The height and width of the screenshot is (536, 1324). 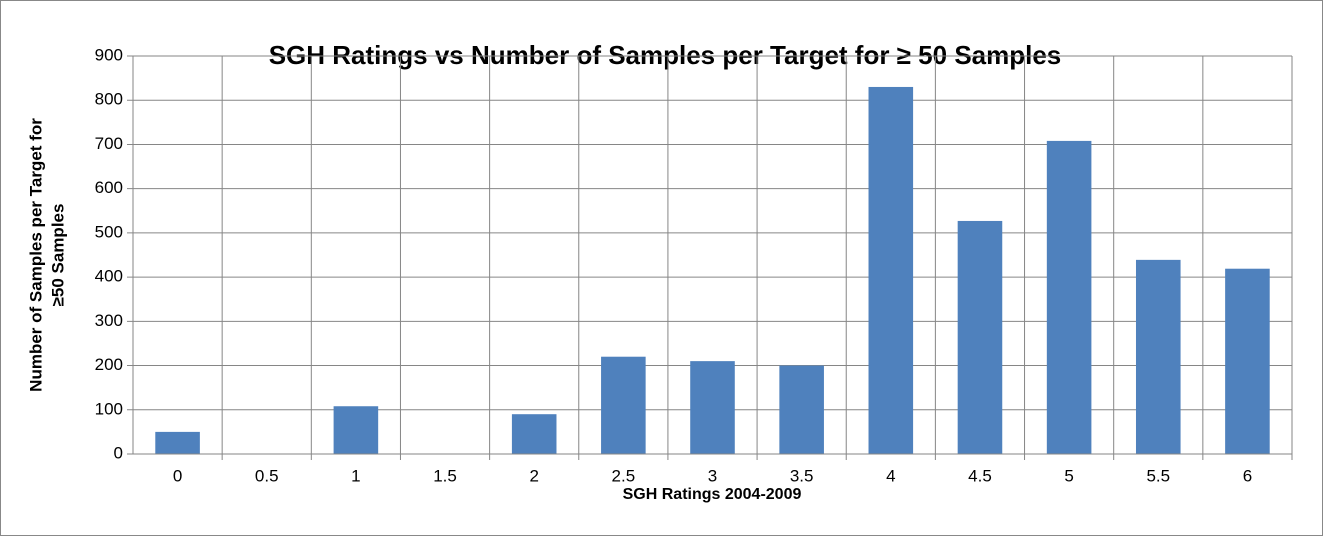 I want to click on x-tick-label: 4.5, so click(x=980, y=475).